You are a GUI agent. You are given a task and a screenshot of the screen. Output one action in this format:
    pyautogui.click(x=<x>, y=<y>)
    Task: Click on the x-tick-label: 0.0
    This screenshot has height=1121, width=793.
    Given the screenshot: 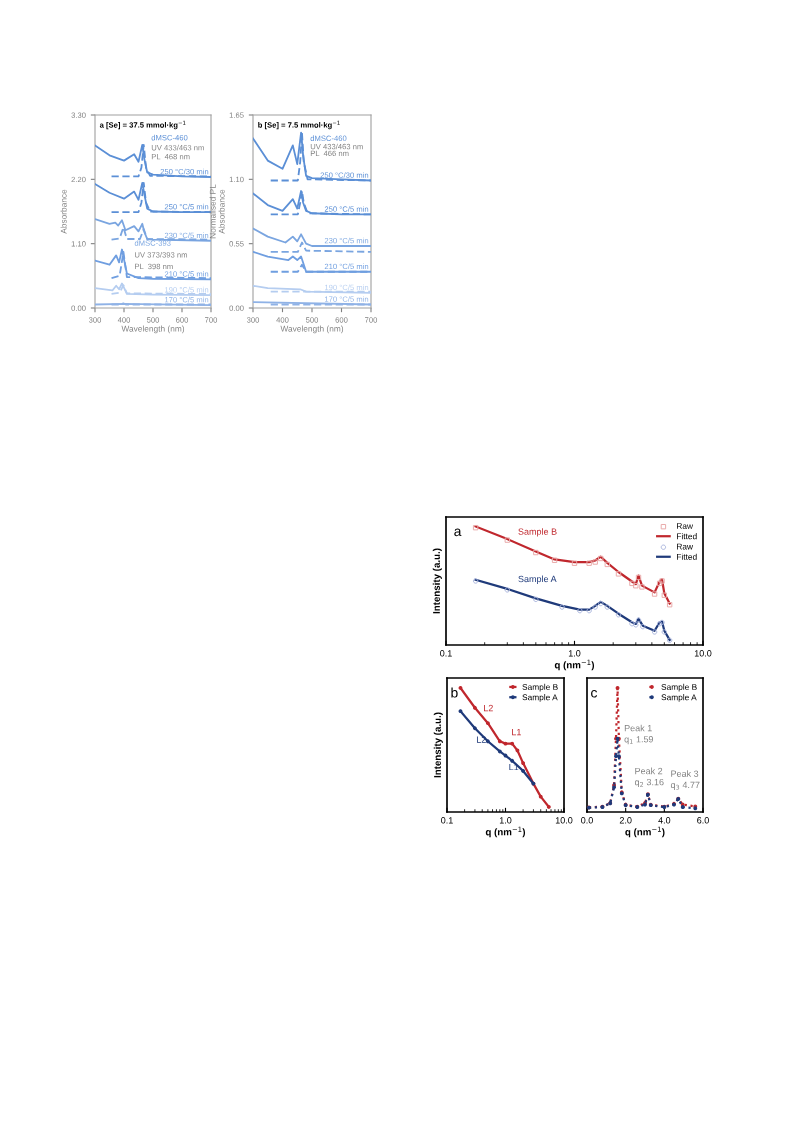 What is the action you would take?
    pyautogui.click(x=587, y=820)
    